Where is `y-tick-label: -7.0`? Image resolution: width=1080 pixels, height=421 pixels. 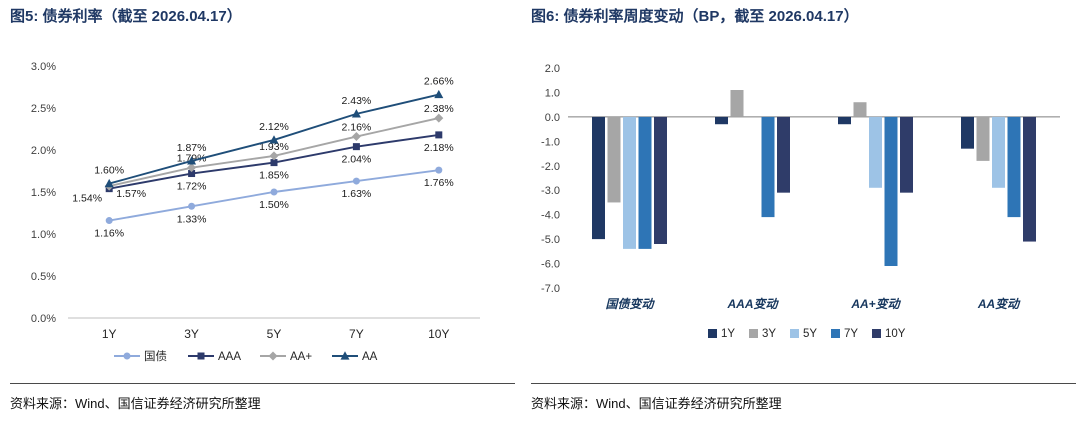 y-tick-label: -7.0 is located at coordinates (550, 289).